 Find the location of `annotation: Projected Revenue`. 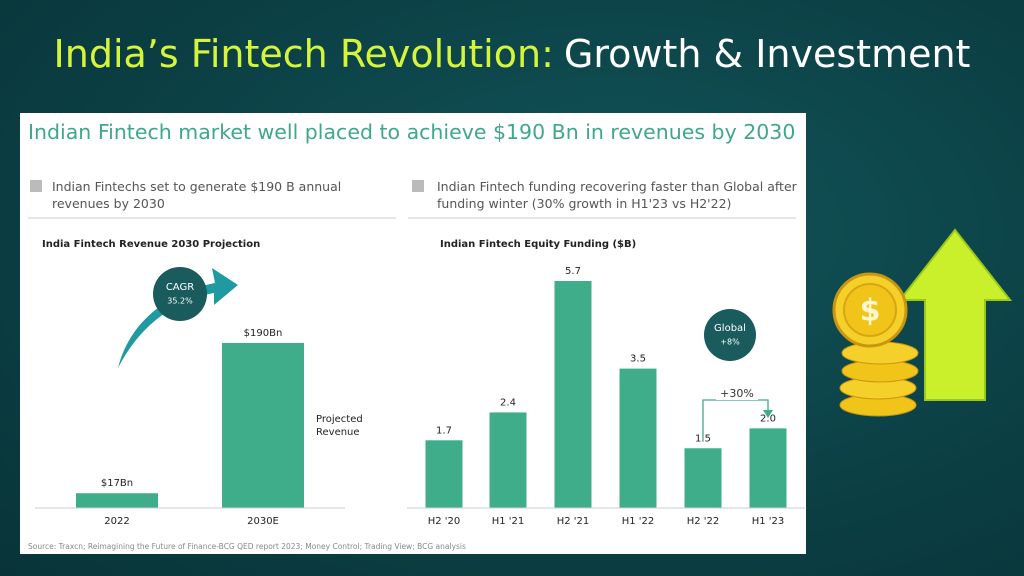

annotation: Projected Revenue is located at coordinates (339, 426).